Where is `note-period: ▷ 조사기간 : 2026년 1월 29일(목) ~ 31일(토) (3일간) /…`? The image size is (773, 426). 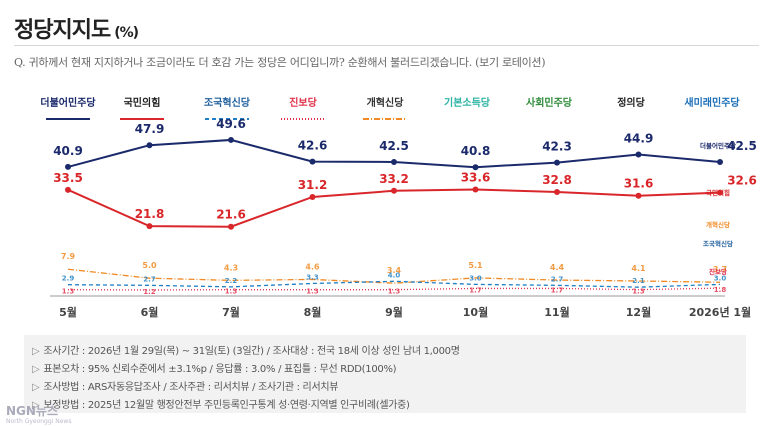 note-period: ▷ 조사기간 : 2026년 1월 29일(목) ~ 31일(토) (3일간) /… is located at coordinates (246, 351).